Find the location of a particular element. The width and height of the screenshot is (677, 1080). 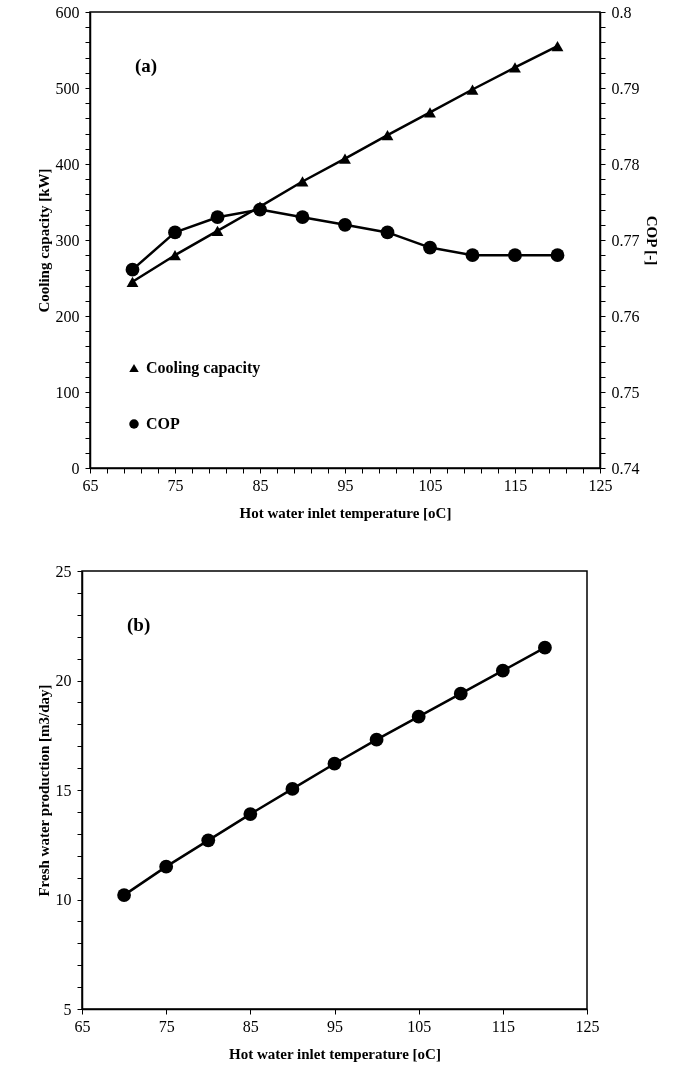

y-tick-label: 600 is located at coordinates (67, 12).